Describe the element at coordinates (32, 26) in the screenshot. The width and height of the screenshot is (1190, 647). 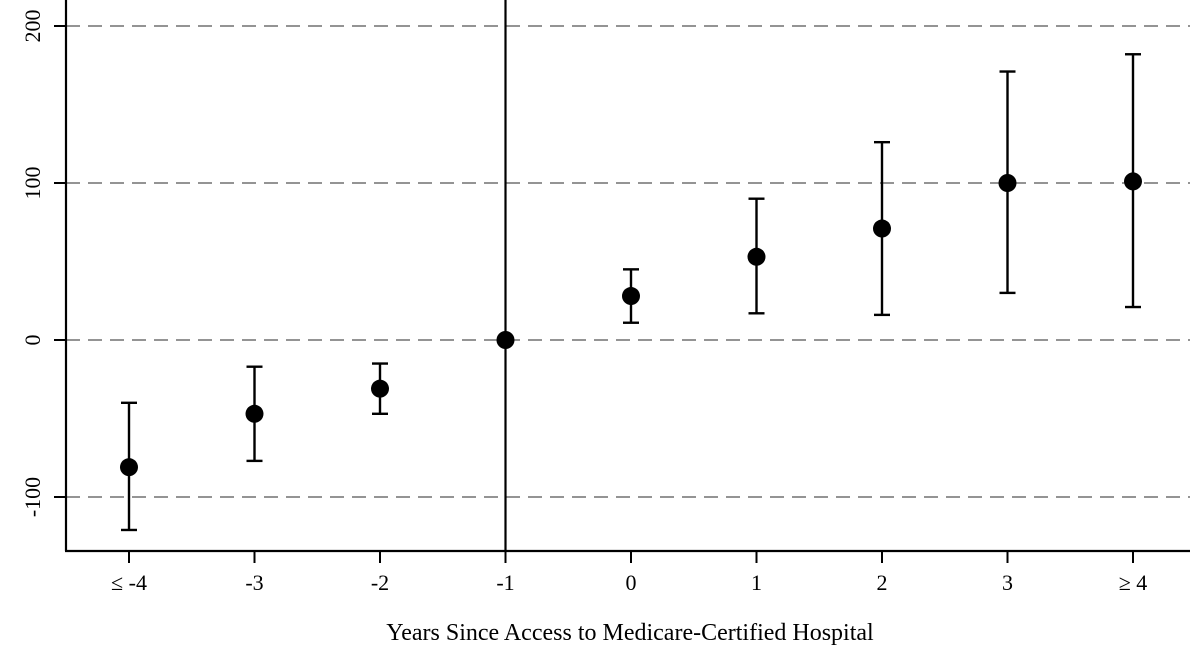
I see `y-tick-label-200: 200` at that location.